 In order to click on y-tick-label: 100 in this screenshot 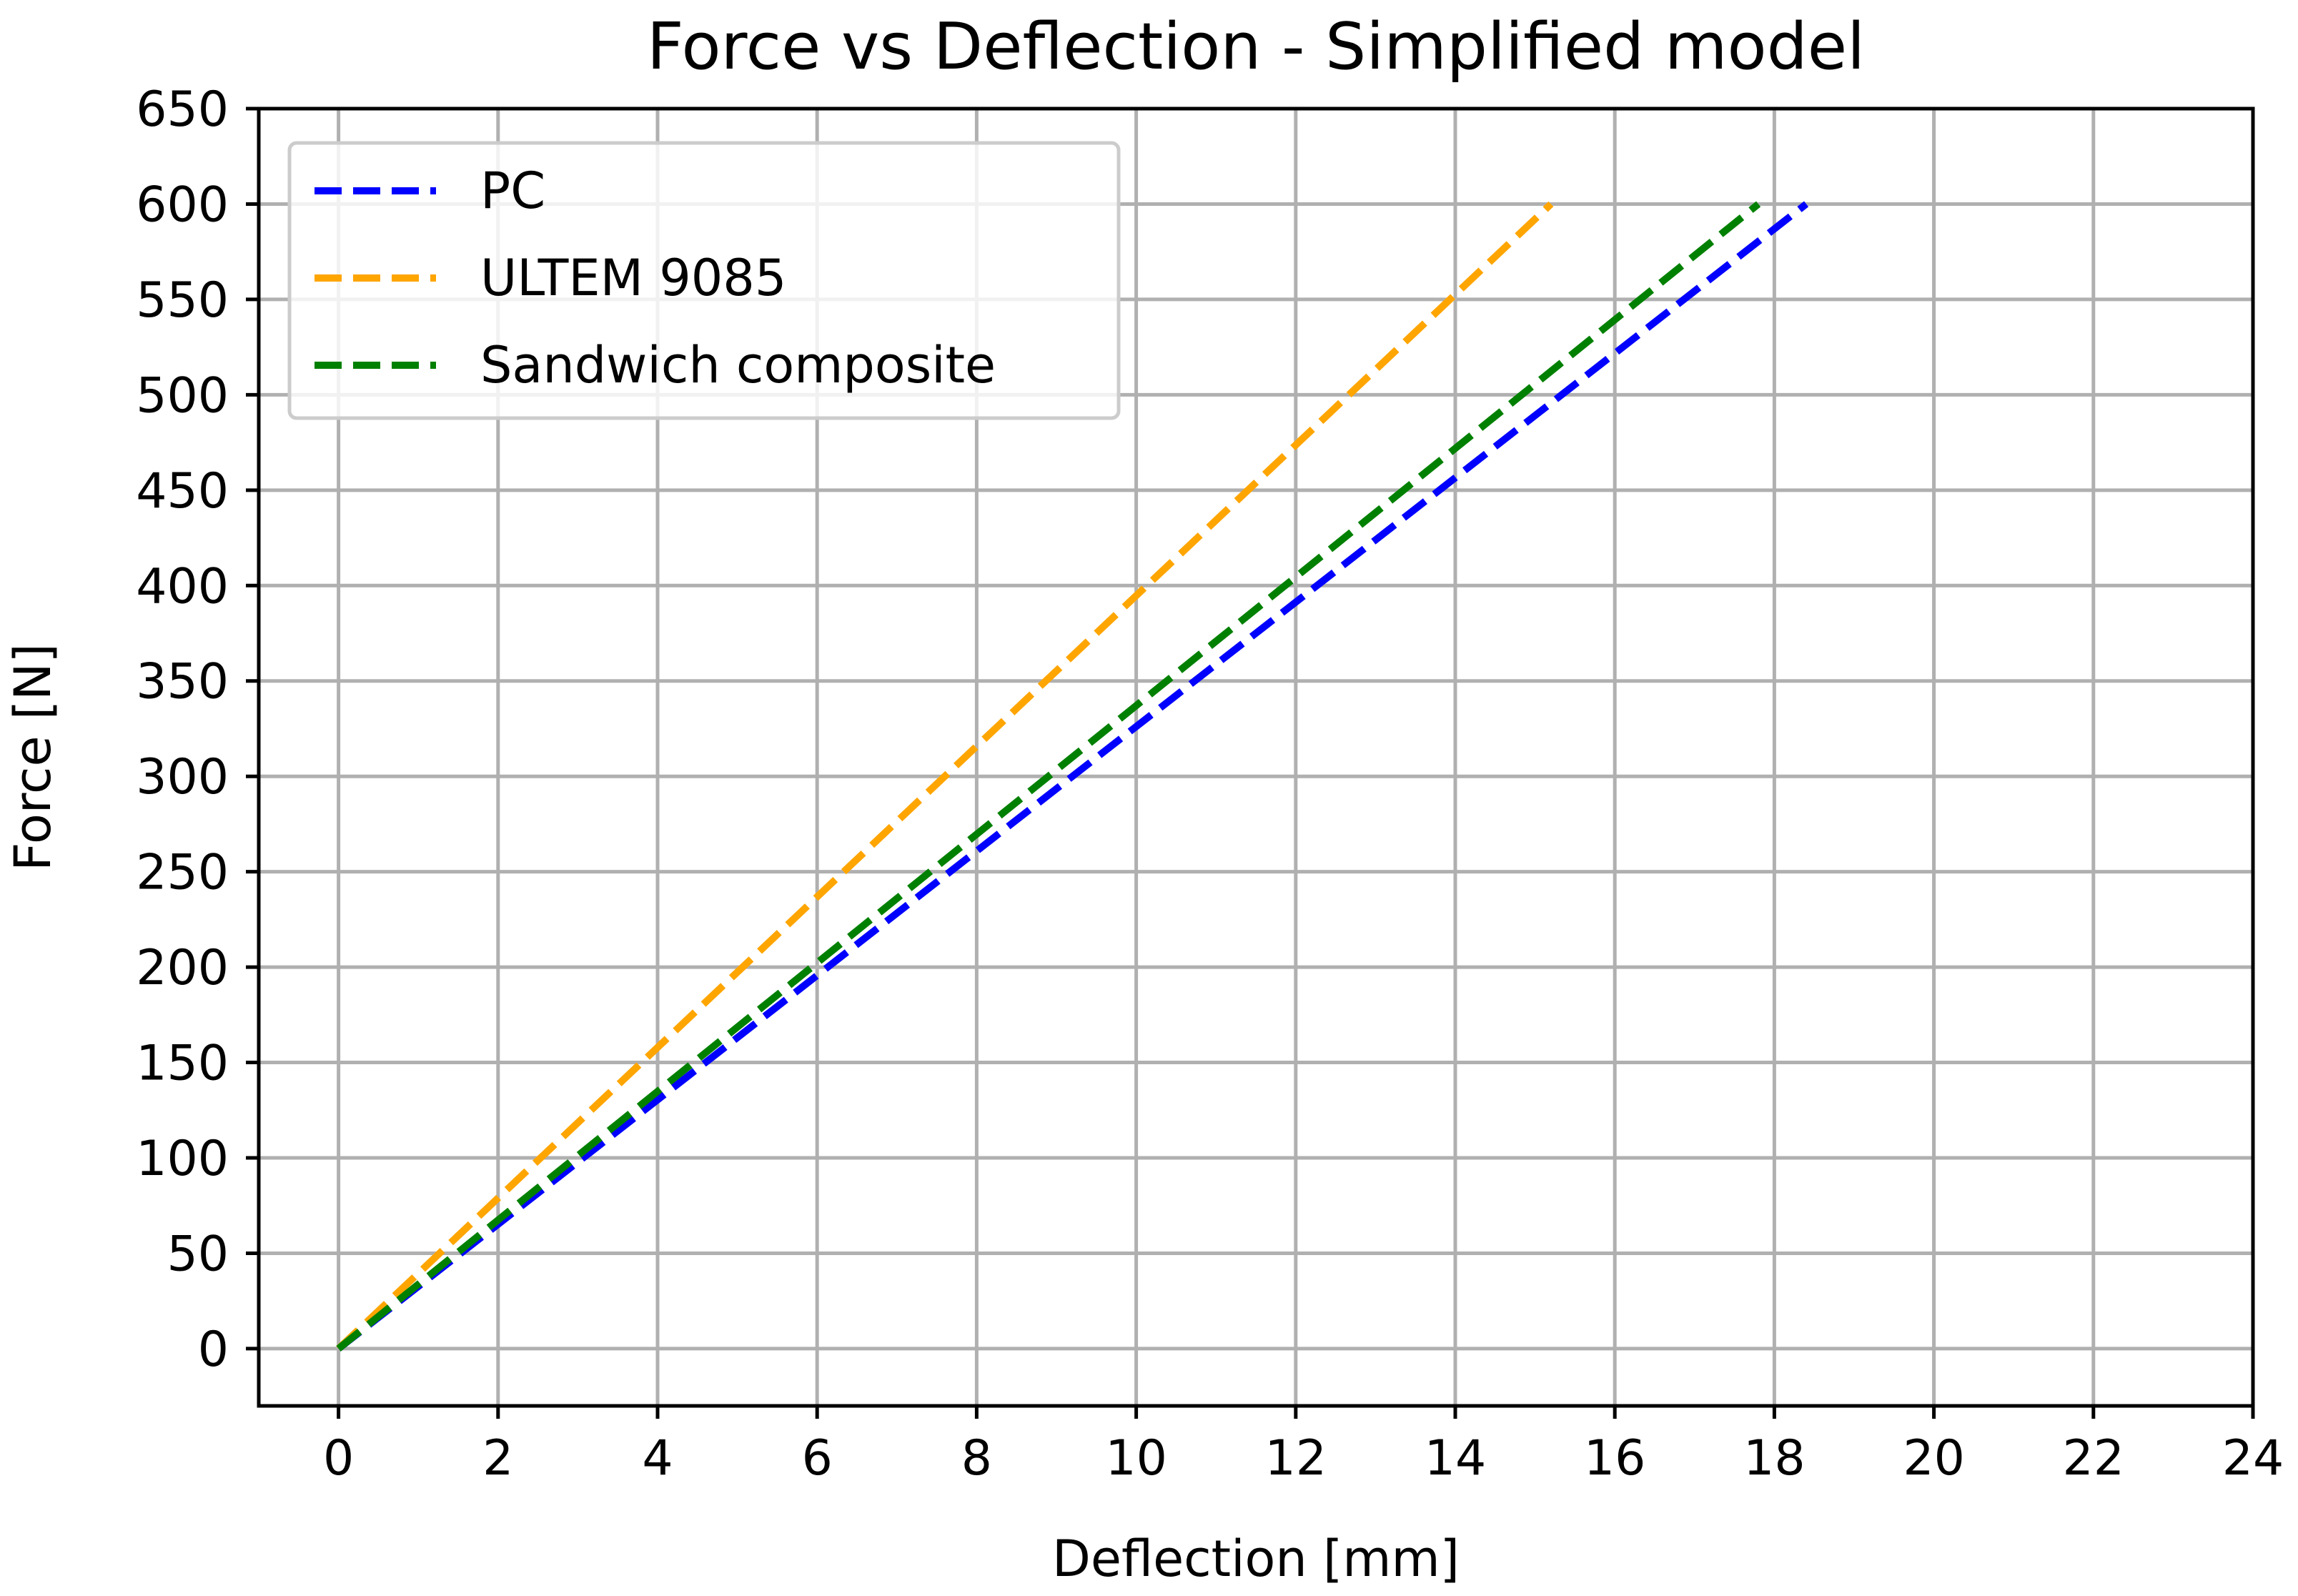, I will do `click(182, 1159)`.